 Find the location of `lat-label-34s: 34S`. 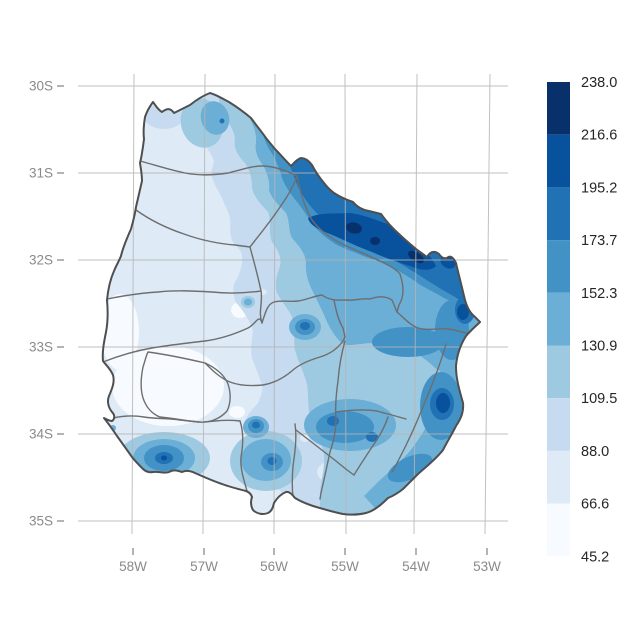

lat-label-34s: 34S is located at coordinates (41, 434).